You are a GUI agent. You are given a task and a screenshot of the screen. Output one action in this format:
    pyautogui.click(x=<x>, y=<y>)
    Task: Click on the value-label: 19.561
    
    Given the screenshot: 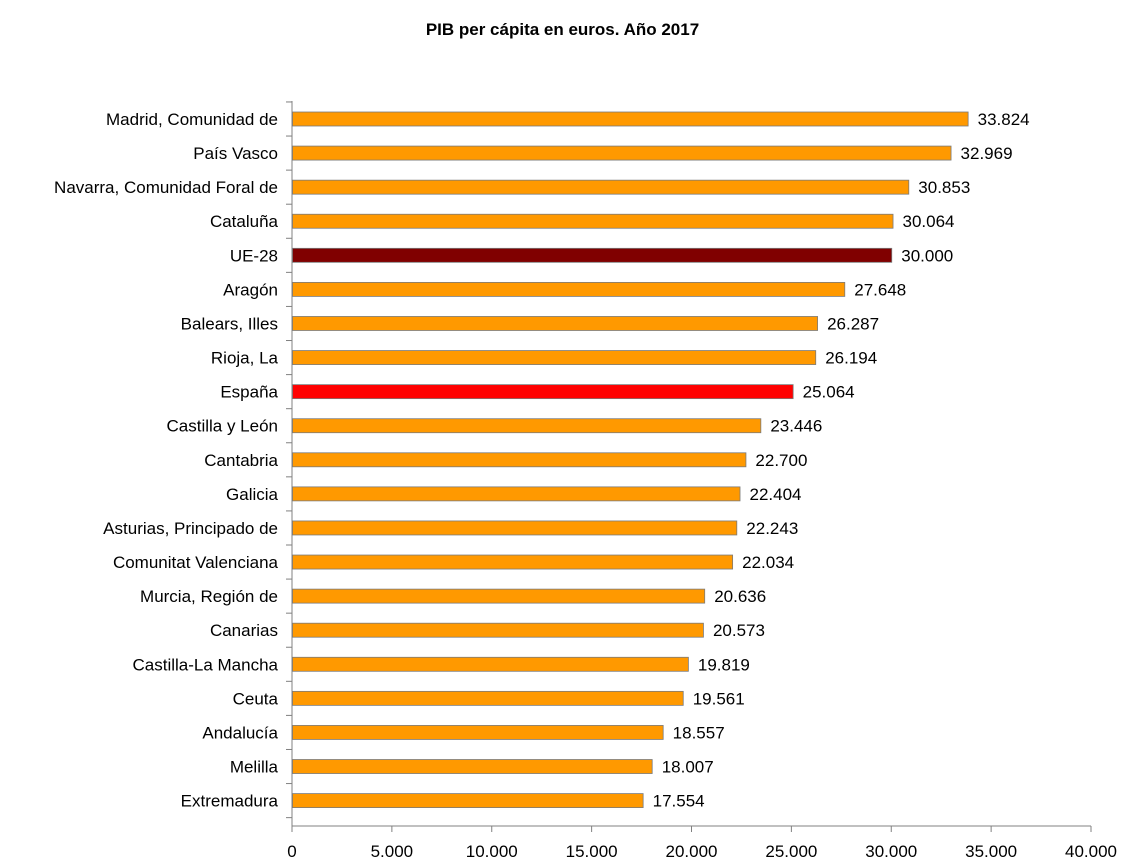 What is the action you would take?
    pyautogui.click(x=719, y=698)
    